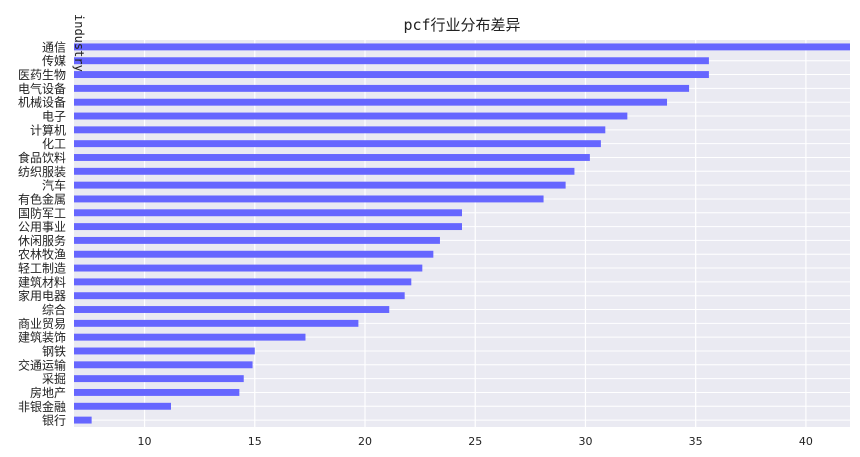 This screenshot has height=457, width=860. What do you see at coordinates (54, 185) in the screenshot?
I see `category-label: 汽车` at bounding box center [54, 185].